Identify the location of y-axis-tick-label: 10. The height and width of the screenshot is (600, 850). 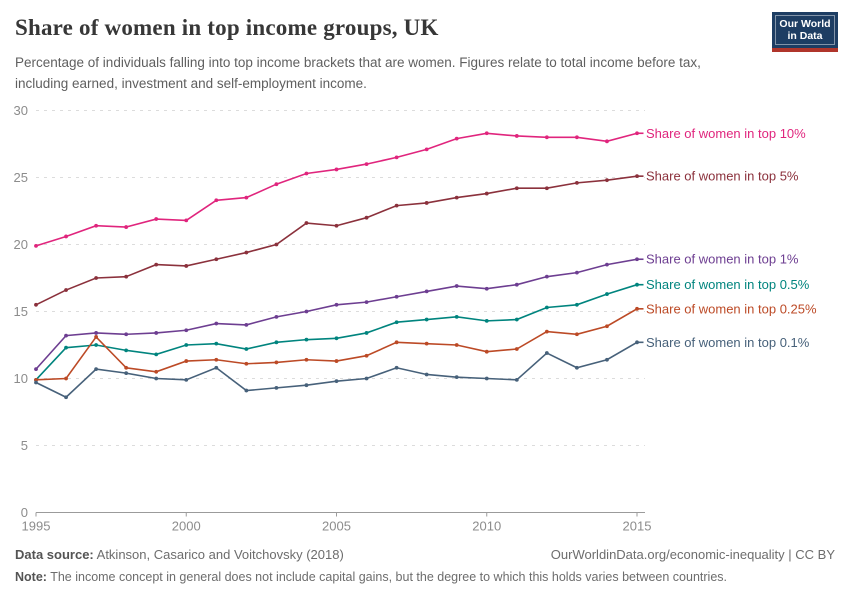
(21, 378).